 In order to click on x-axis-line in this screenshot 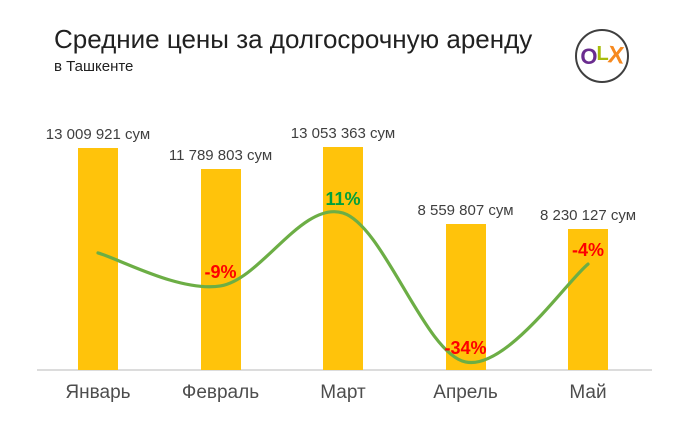, I will do `click(344, 370)`.